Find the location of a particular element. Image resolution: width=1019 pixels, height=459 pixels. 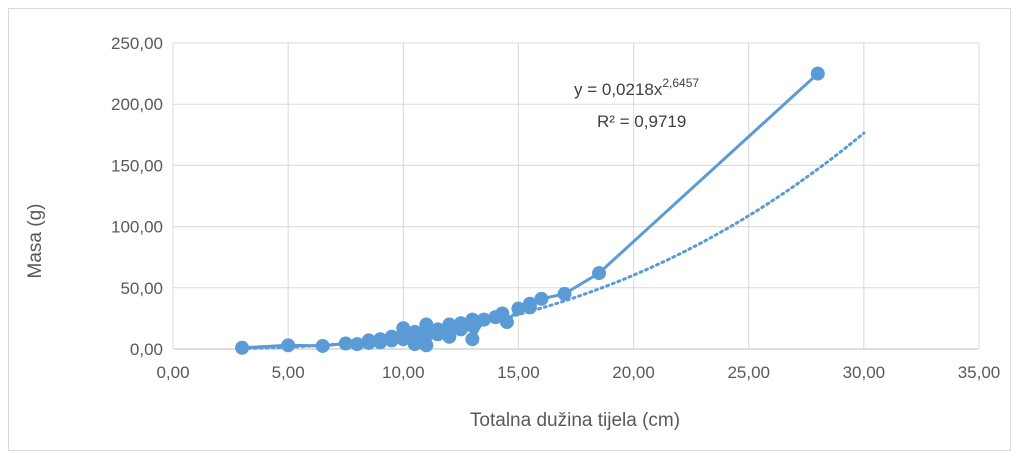

trendline-equation-exponent: 2,6457 is located at coordinates (680, 83).